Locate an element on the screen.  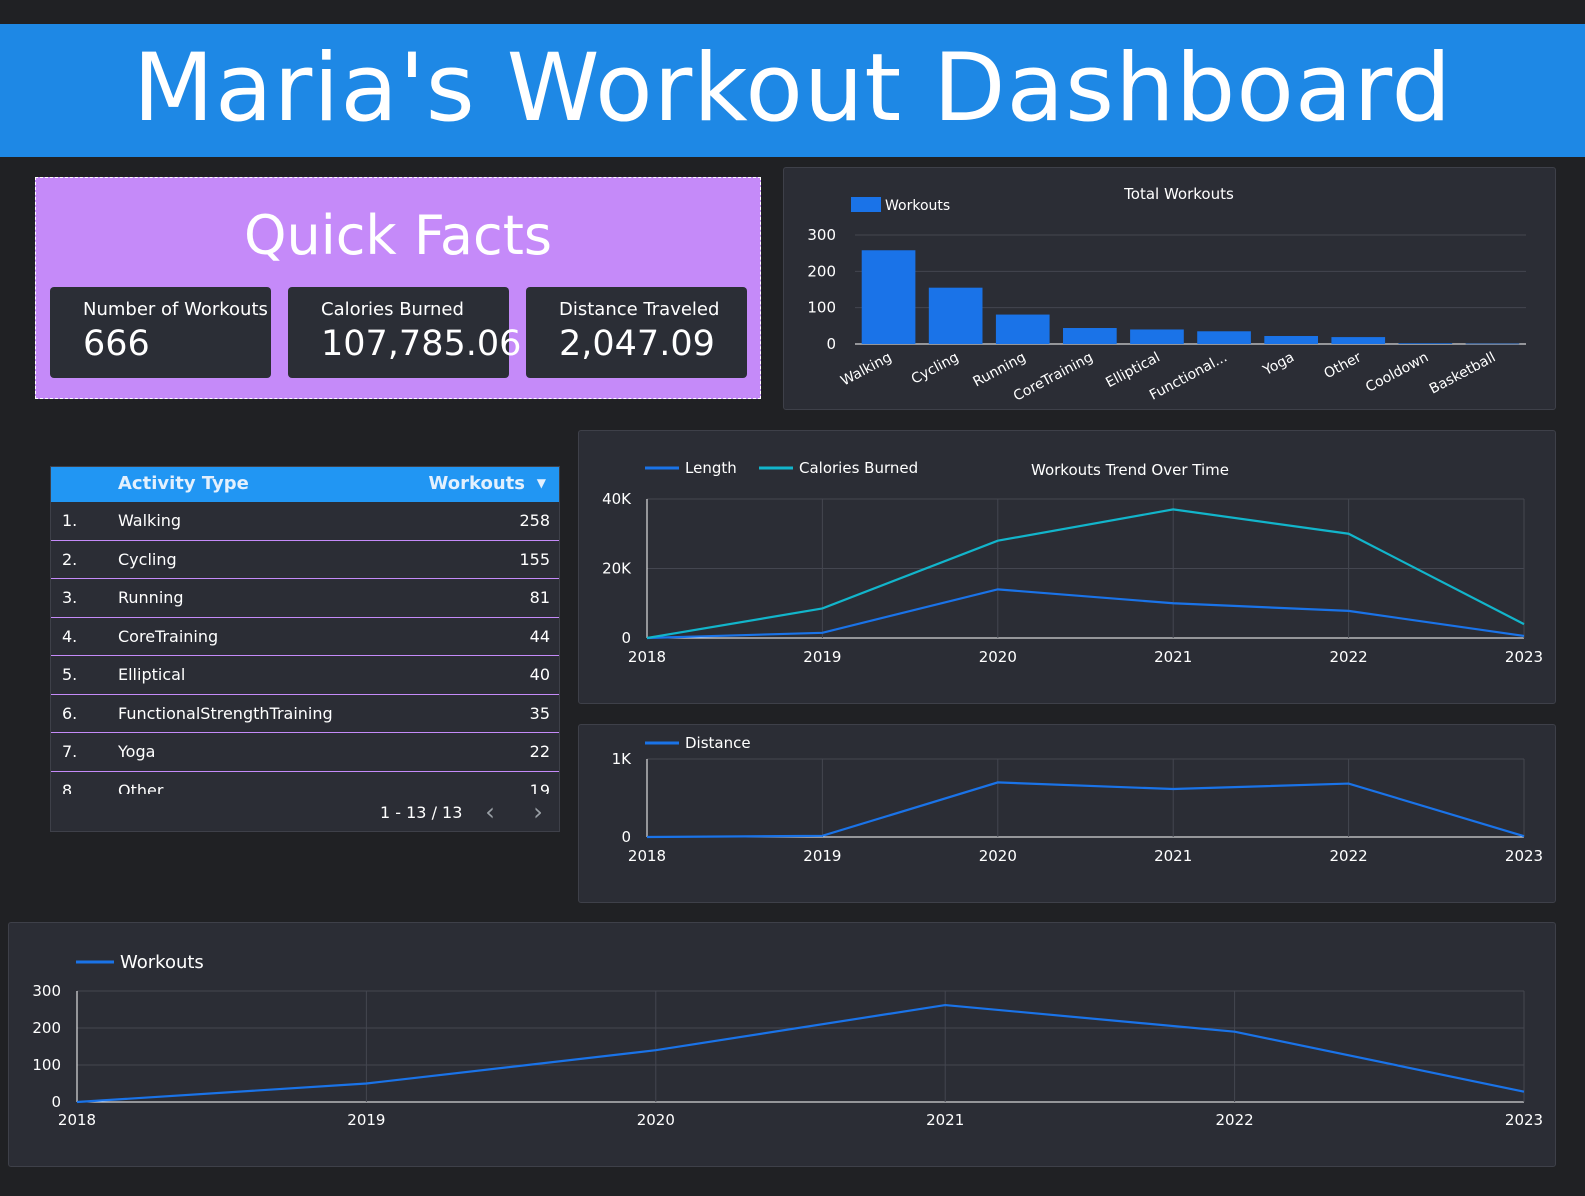
row-index: 4. is located at coordinates (70, 636).